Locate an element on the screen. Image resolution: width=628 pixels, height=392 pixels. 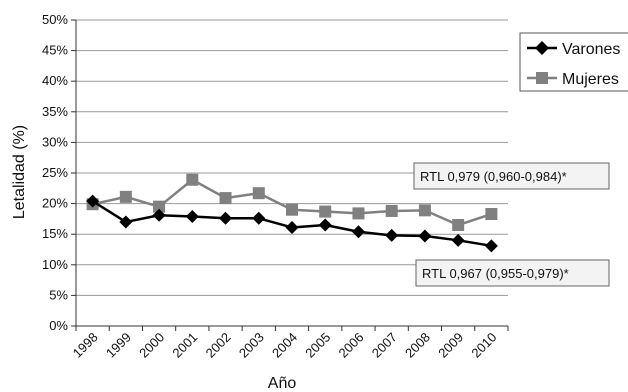
y-tick-label: 5% is located at coordinates (58, 294).